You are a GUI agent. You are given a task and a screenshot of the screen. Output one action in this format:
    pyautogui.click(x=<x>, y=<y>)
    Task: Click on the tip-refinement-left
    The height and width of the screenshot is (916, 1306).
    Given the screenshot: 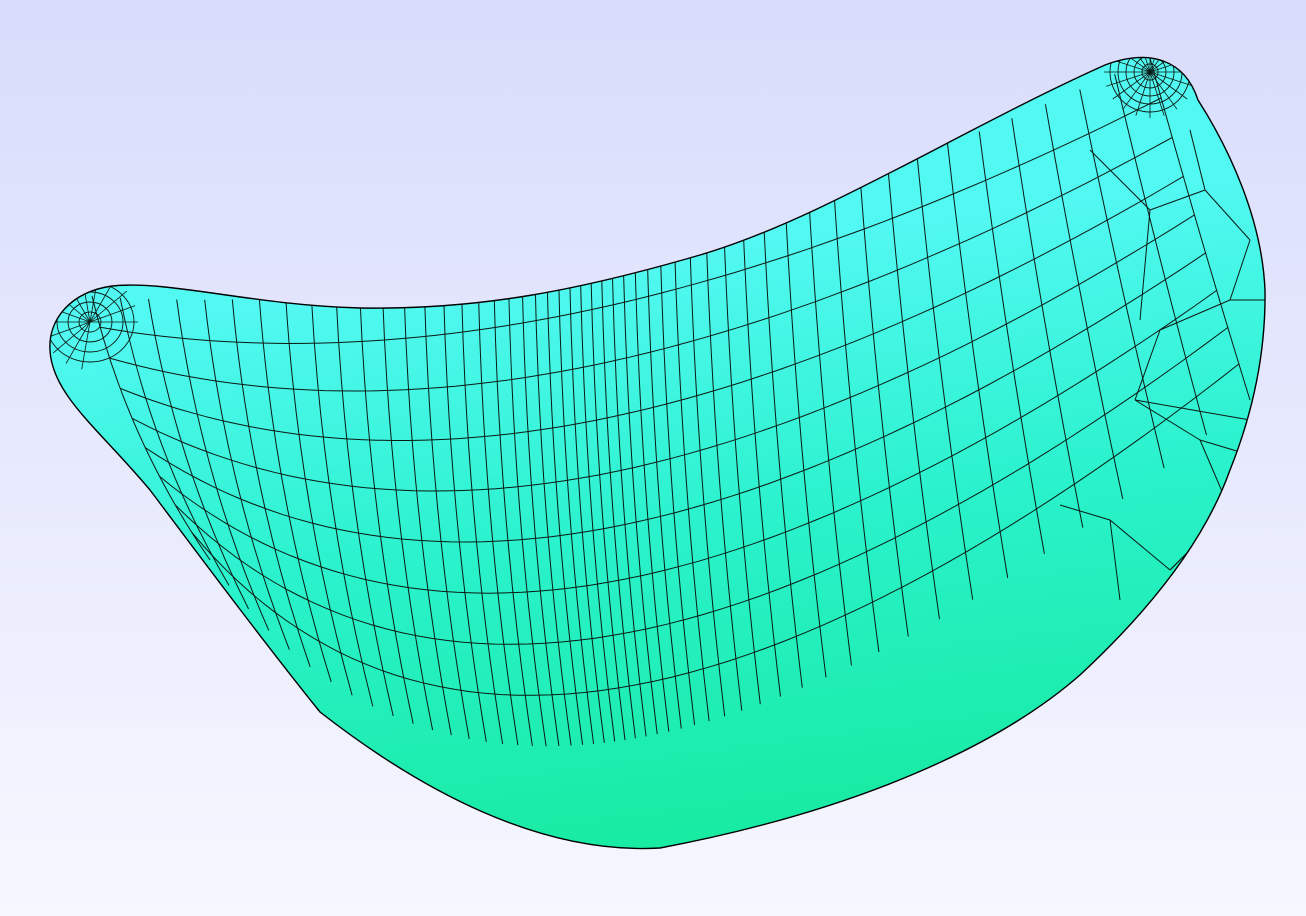 What is the action you would take?
    pyautogui.click(x=93, y=322)
    